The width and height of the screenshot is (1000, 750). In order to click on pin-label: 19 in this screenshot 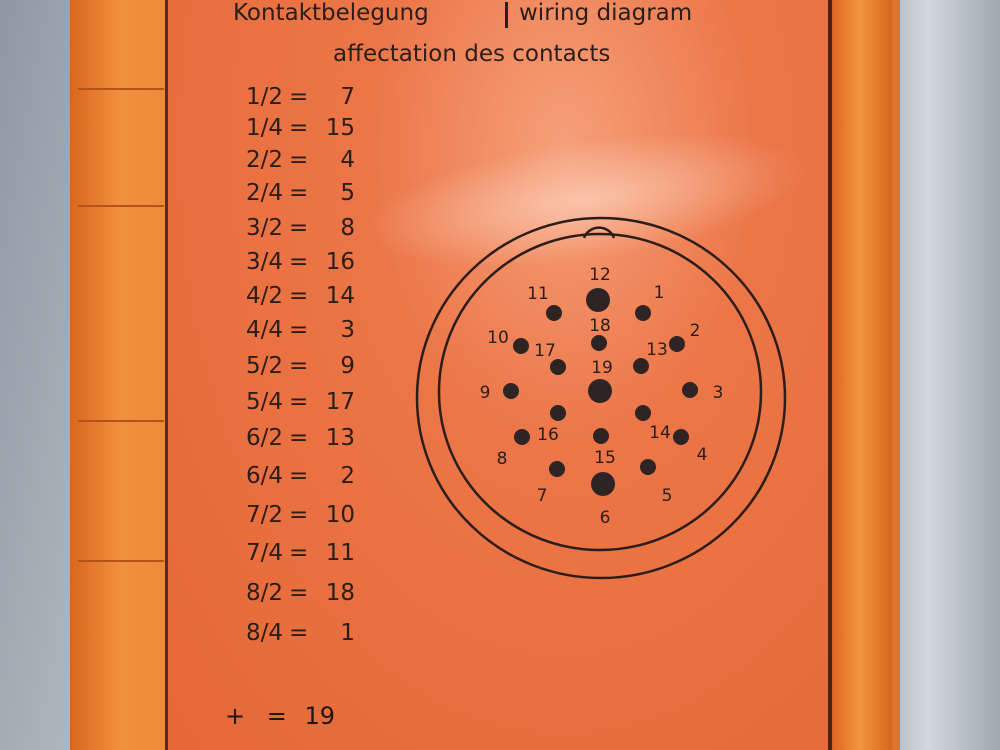, I will do `click(602, 368)`.